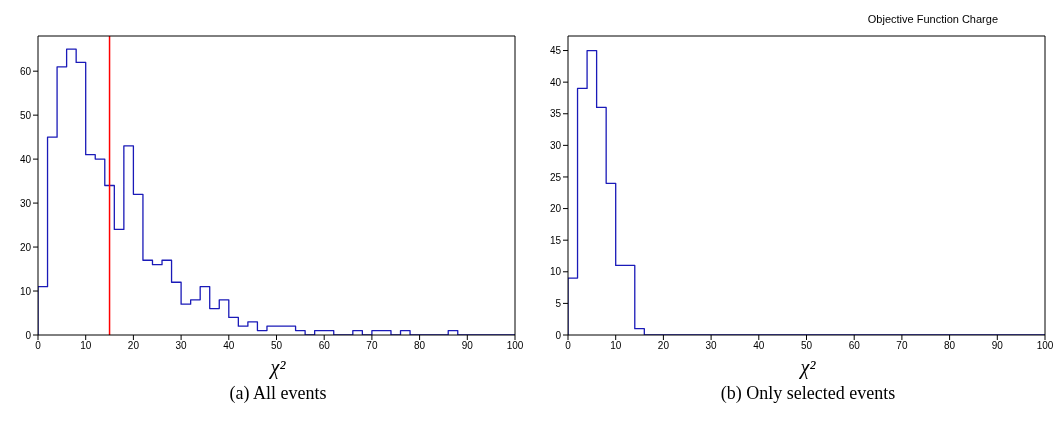  What do you see at coordinates (278, 393) in the screenshot?
I see `text: (a) All events` at bounding box center [278, 393].